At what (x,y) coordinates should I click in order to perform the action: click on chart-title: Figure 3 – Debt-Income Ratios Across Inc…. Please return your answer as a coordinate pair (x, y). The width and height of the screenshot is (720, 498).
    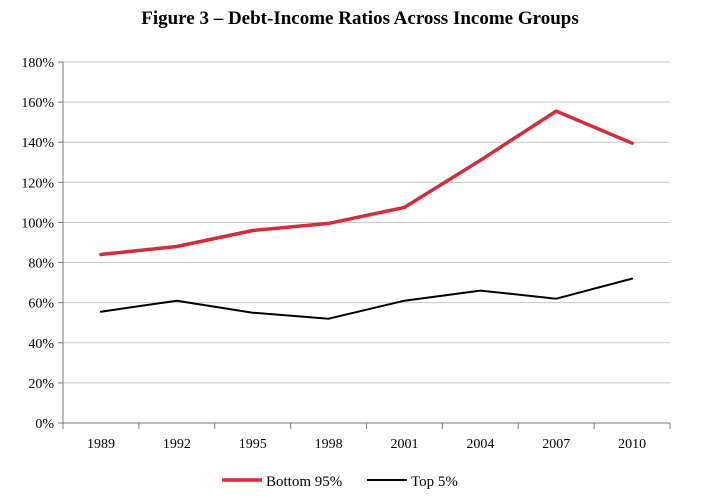
    Looking at the image, I should click on (360, 18).